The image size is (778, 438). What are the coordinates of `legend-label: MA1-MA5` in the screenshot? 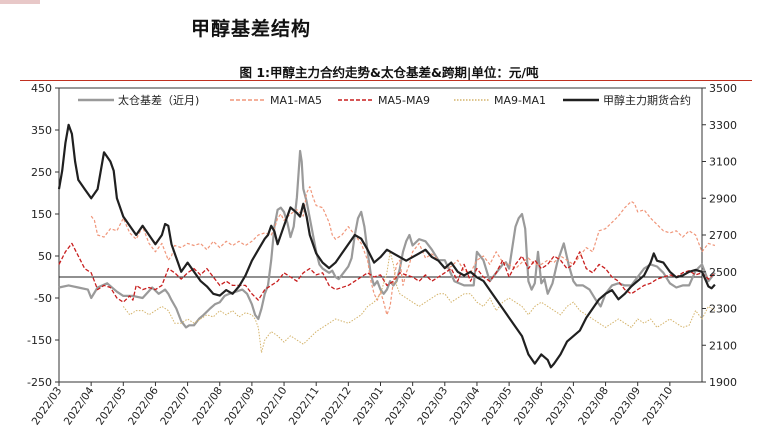 It's located at (296, 100).